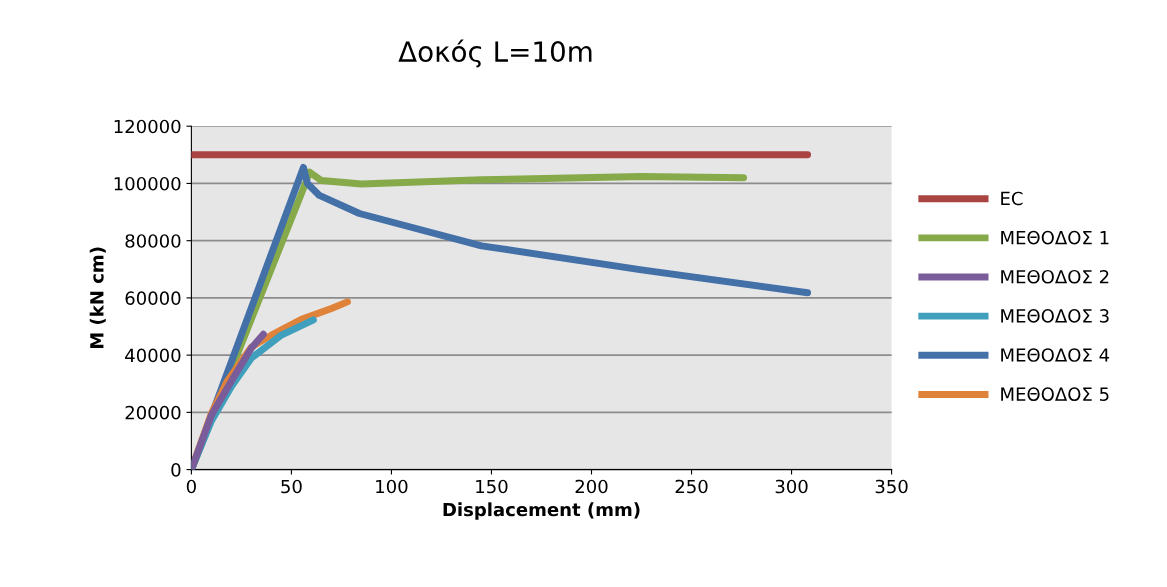 The width and height of the screenshot is (1167, 587). What do you see at coordinates (492, 486) in the screenshot?
I see `x-tick-label: 150` at bounding box center [492, 486].